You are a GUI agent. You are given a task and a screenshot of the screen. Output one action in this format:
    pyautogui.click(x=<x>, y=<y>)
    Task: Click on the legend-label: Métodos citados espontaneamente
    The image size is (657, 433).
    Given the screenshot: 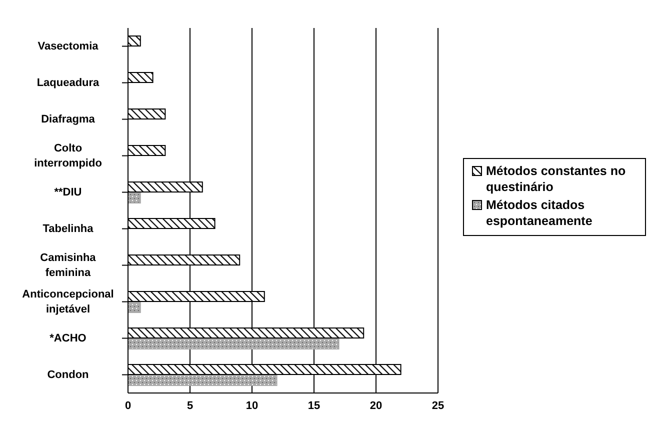 What is the action you would take?
    pyautogui.click(x=540, y=213)
    